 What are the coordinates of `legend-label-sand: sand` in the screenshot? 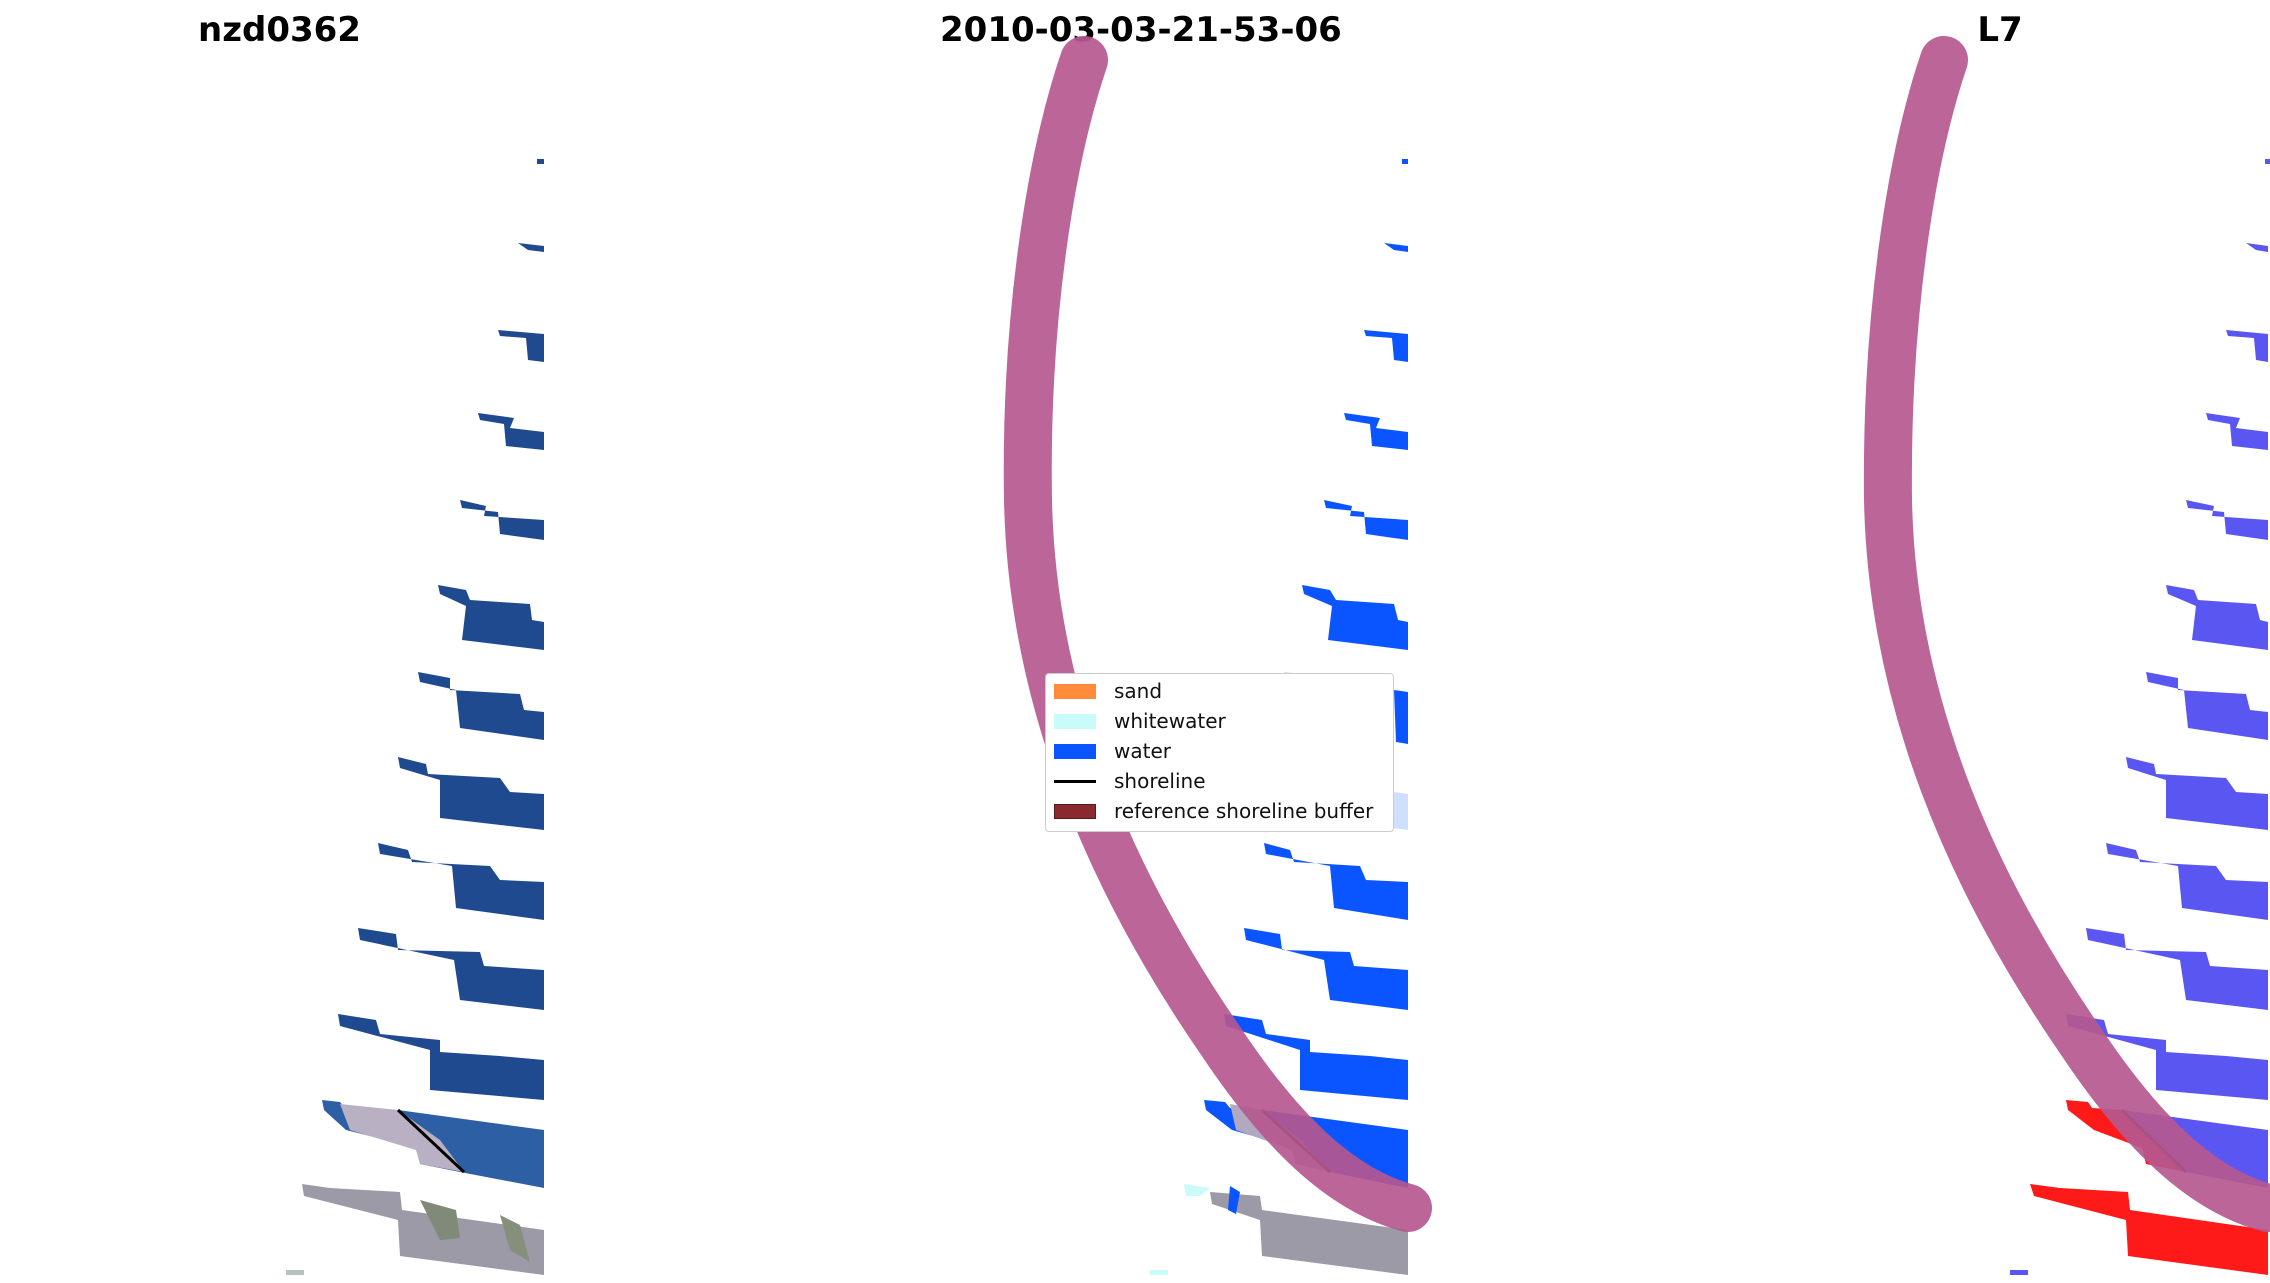 It's located at (1138, 691).